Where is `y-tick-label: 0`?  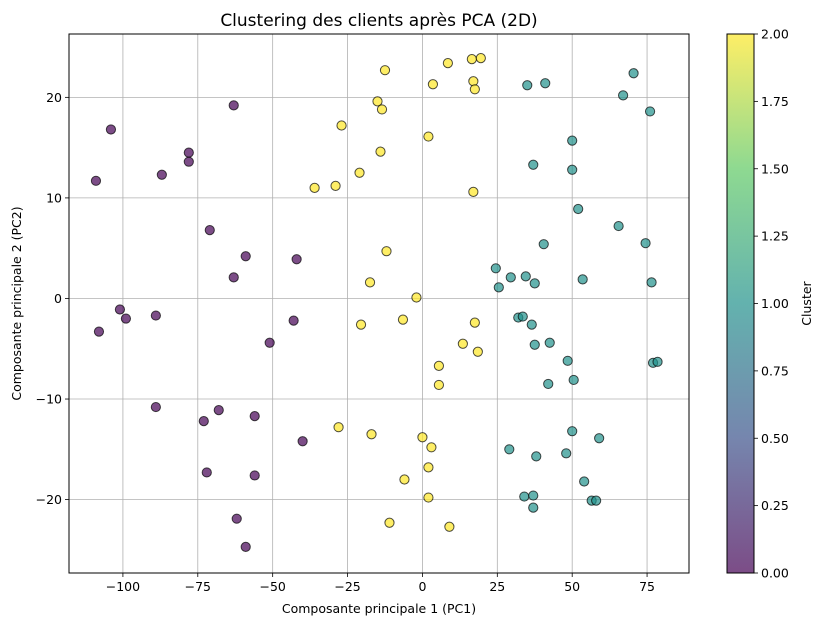 y-tick-label: 0 is located at coordinates (58, 298).